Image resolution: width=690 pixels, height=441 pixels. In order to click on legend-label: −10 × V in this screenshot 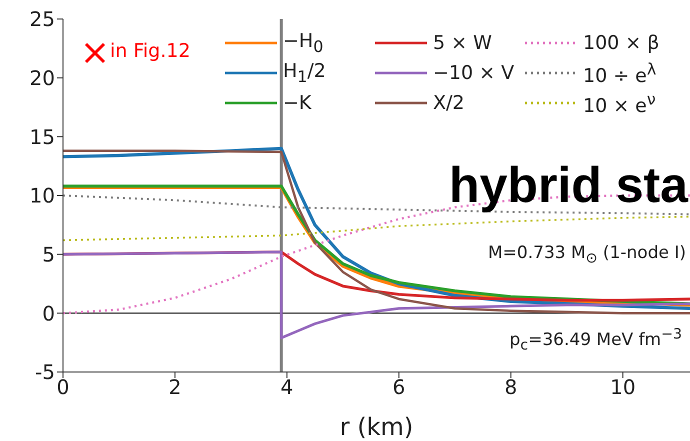, I will do `click(473, 73)`.